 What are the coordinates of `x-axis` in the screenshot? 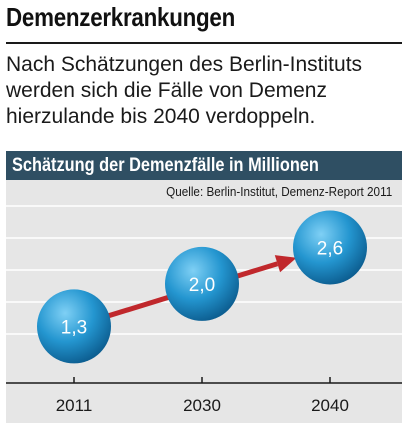 It's located at (204, 380).